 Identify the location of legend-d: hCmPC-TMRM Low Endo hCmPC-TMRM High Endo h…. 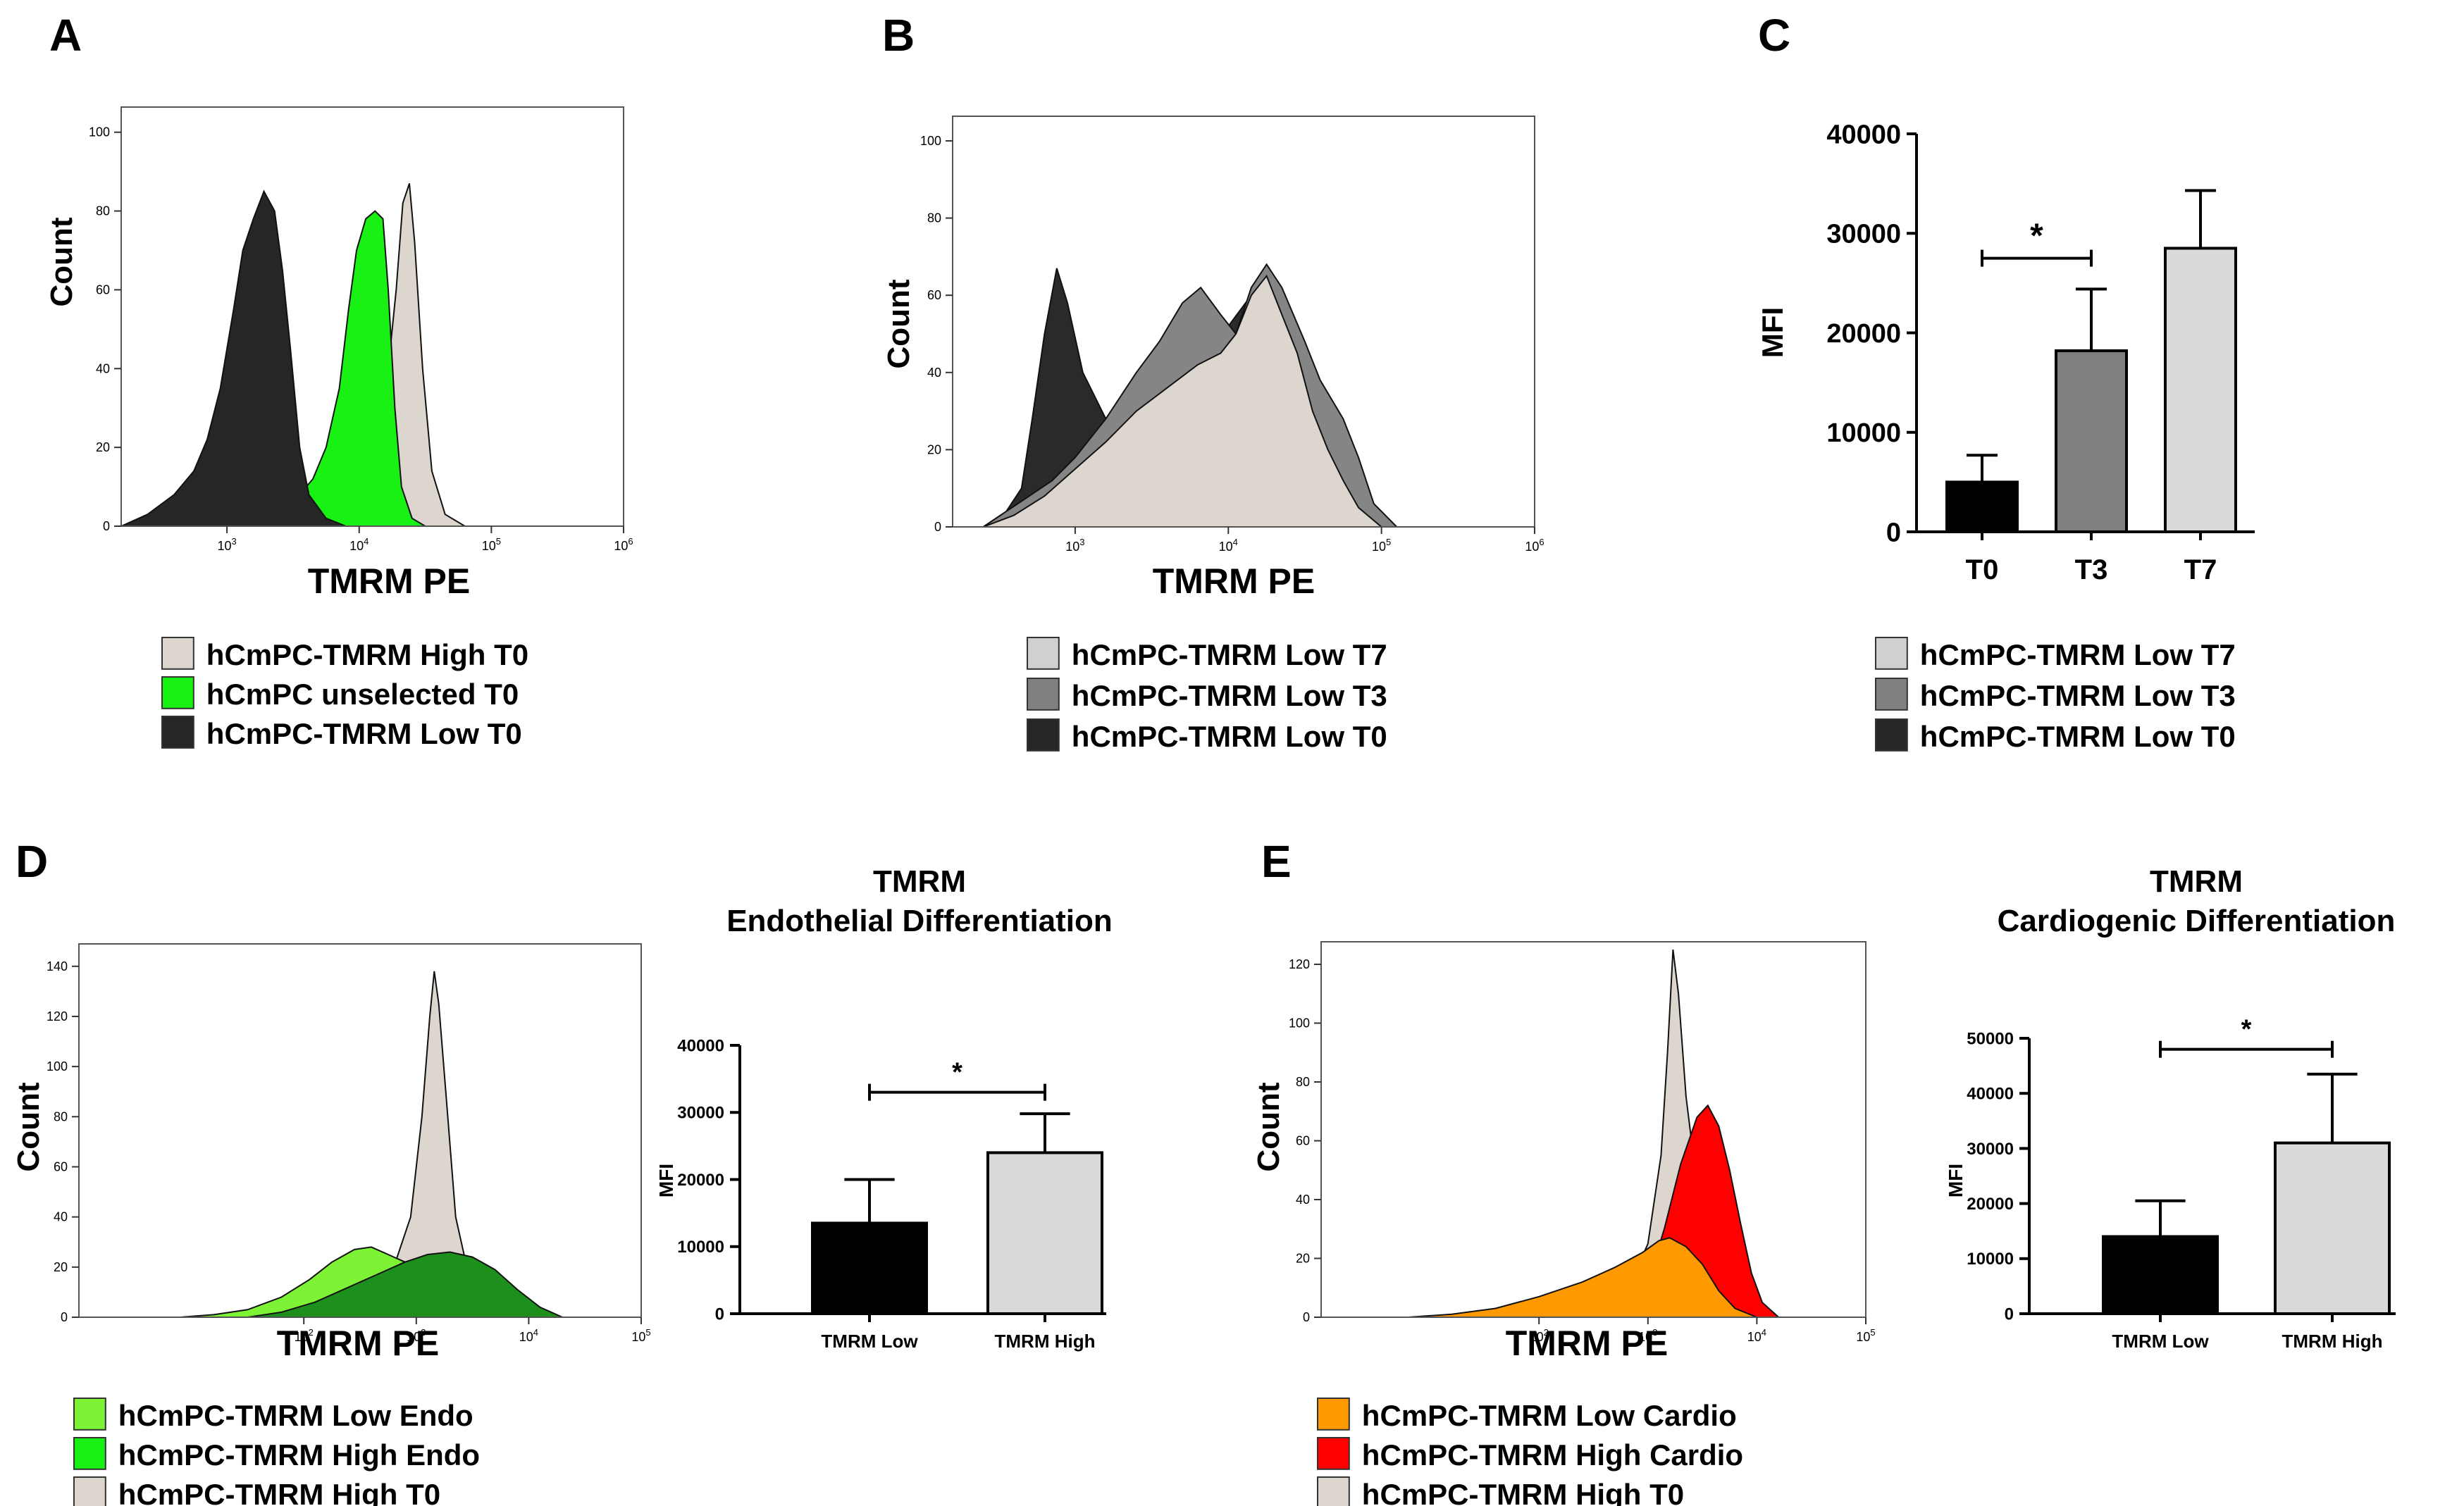
(276, 1452).